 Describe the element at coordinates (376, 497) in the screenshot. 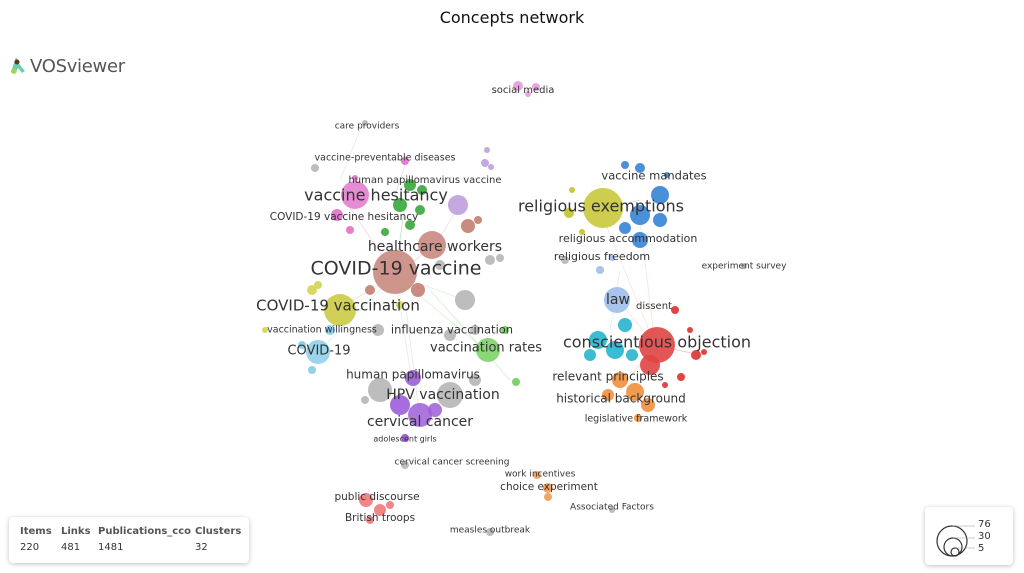

I see `node-label: public discourse` at that location.